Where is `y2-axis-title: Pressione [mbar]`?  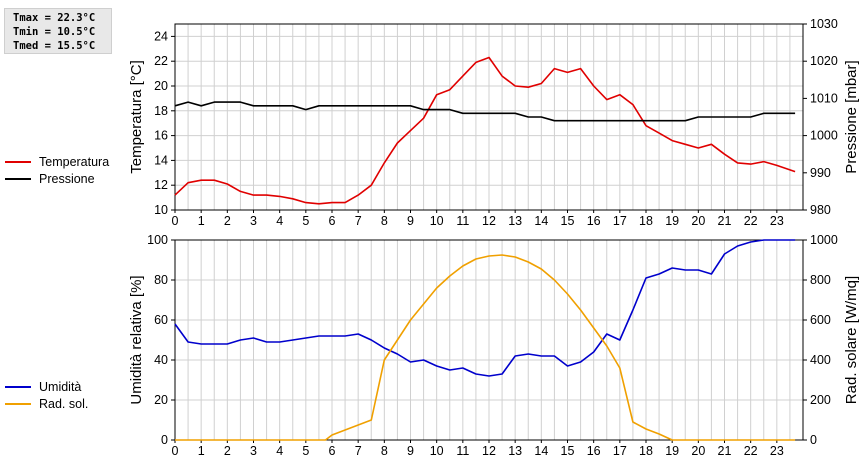
y2-axis-title: Pressione [mbar] is located at coordinates (851, 116).